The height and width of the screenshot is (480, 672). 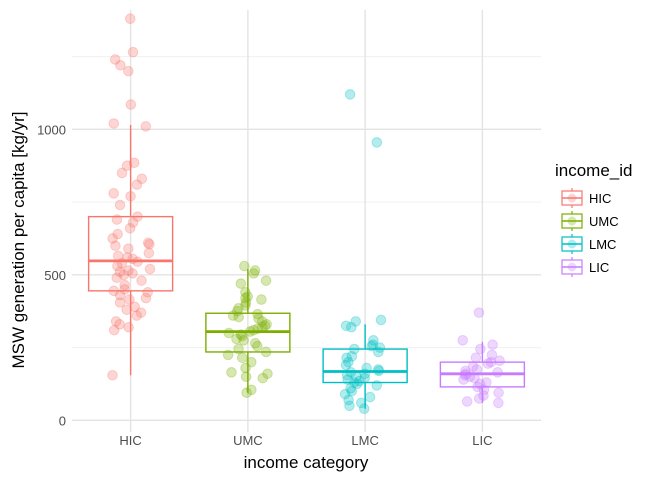 I want to click on y-axis-ticks: 0 500 1000, so click(x=51, y=275).